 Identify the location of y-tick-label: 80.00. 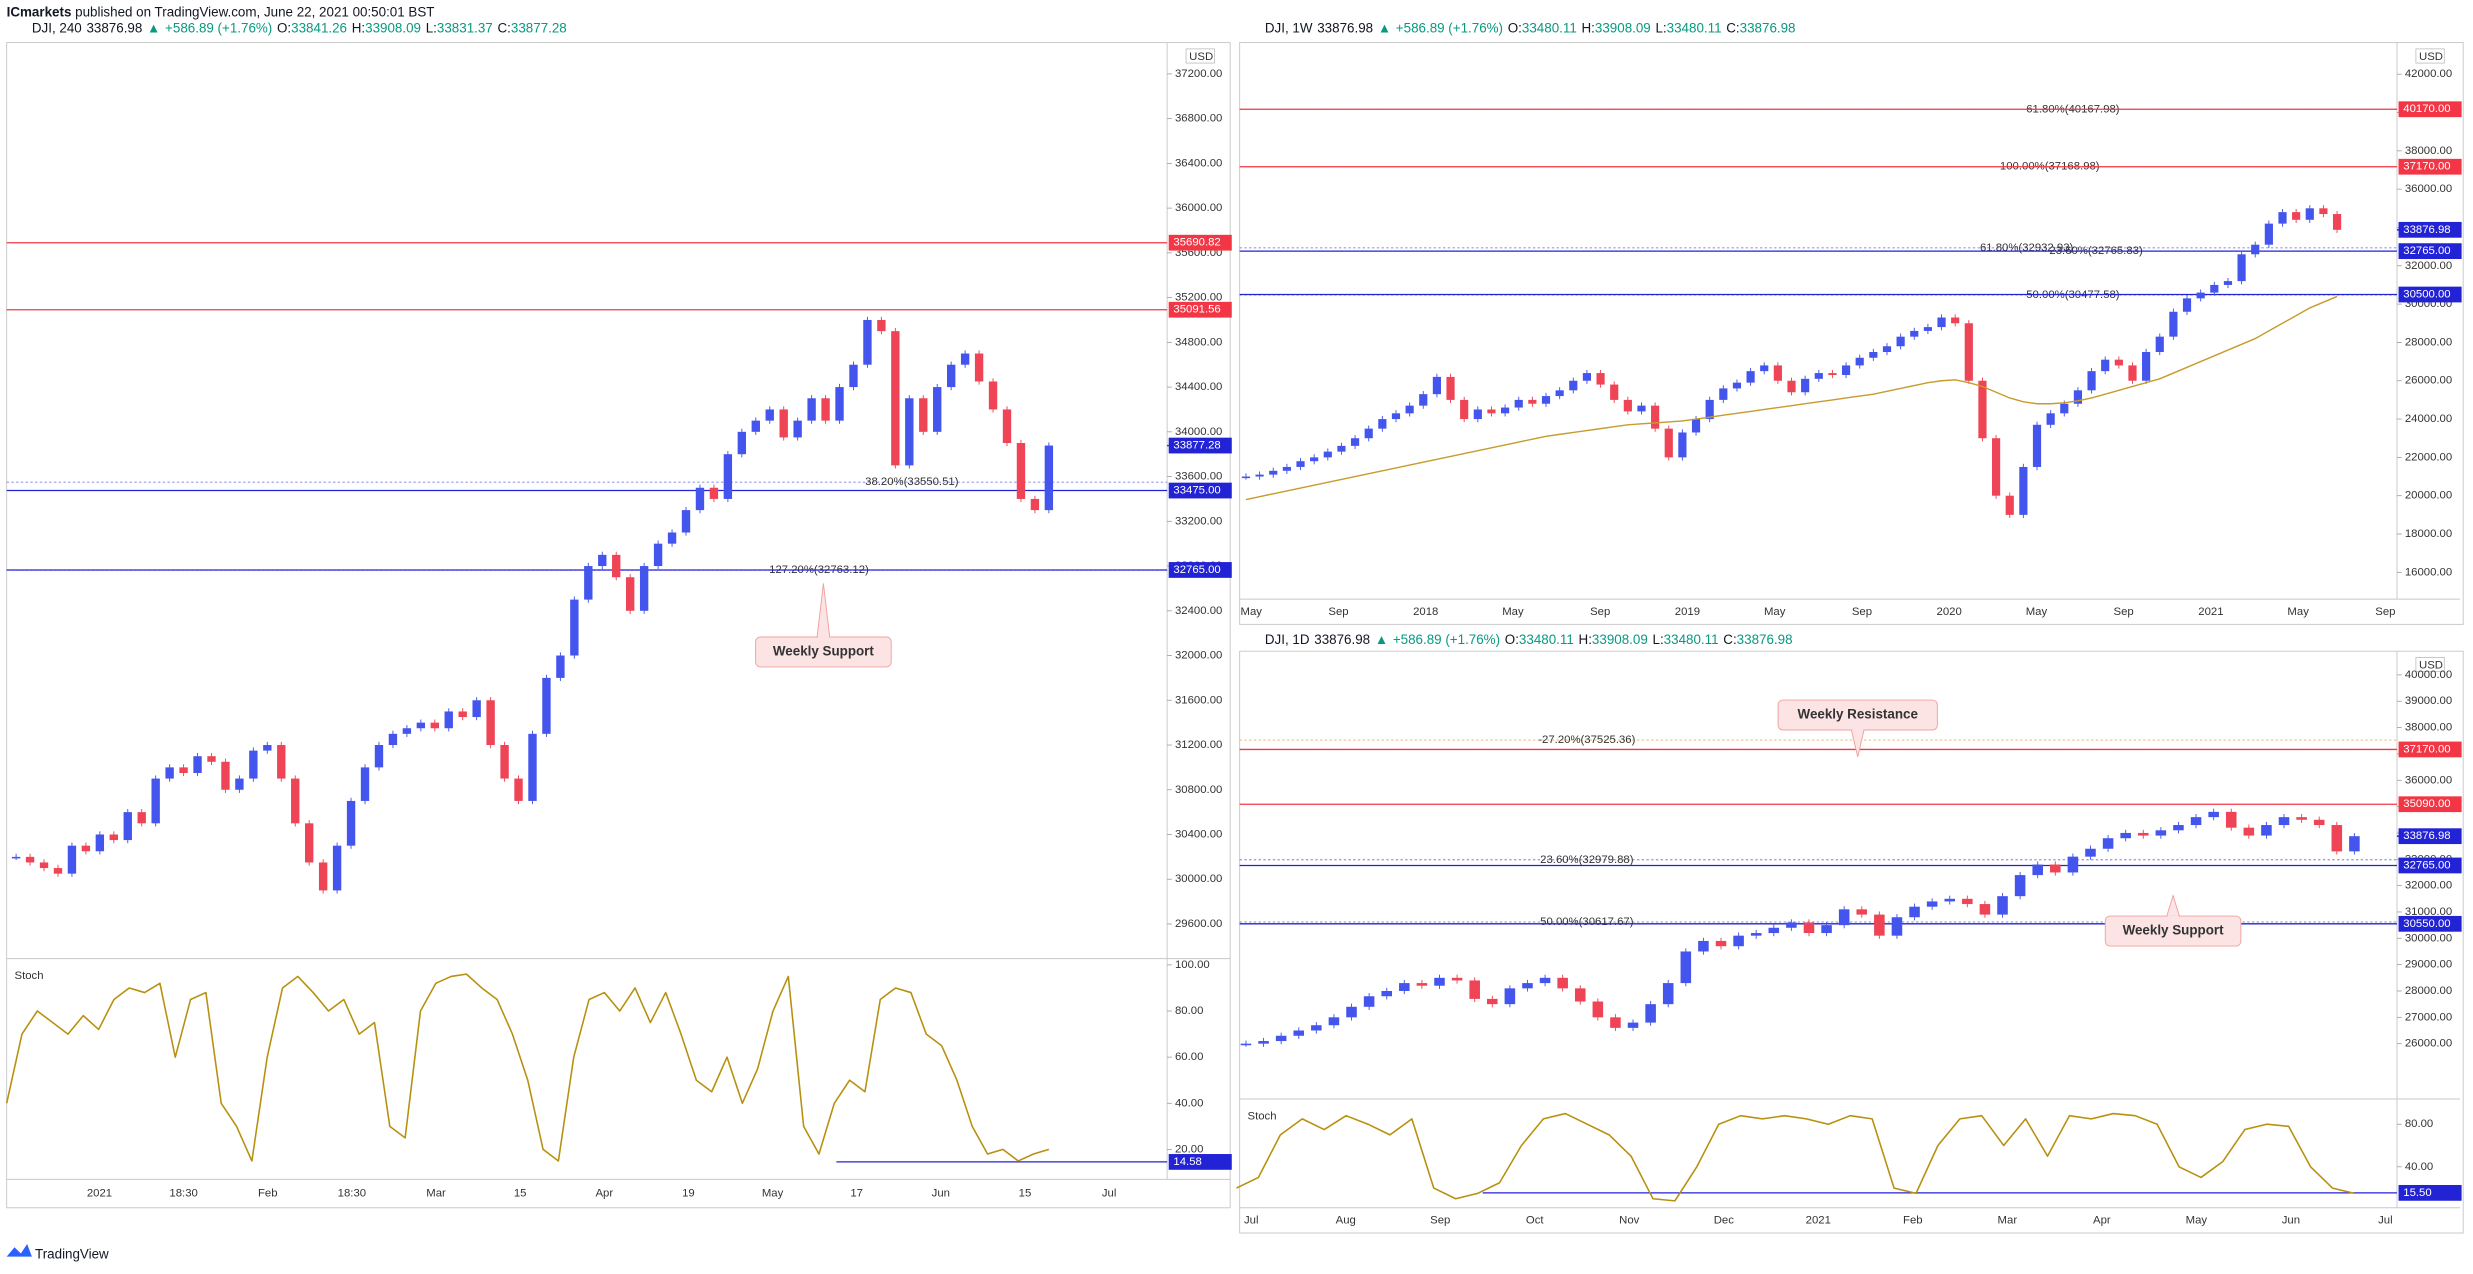
(2419, 1124).